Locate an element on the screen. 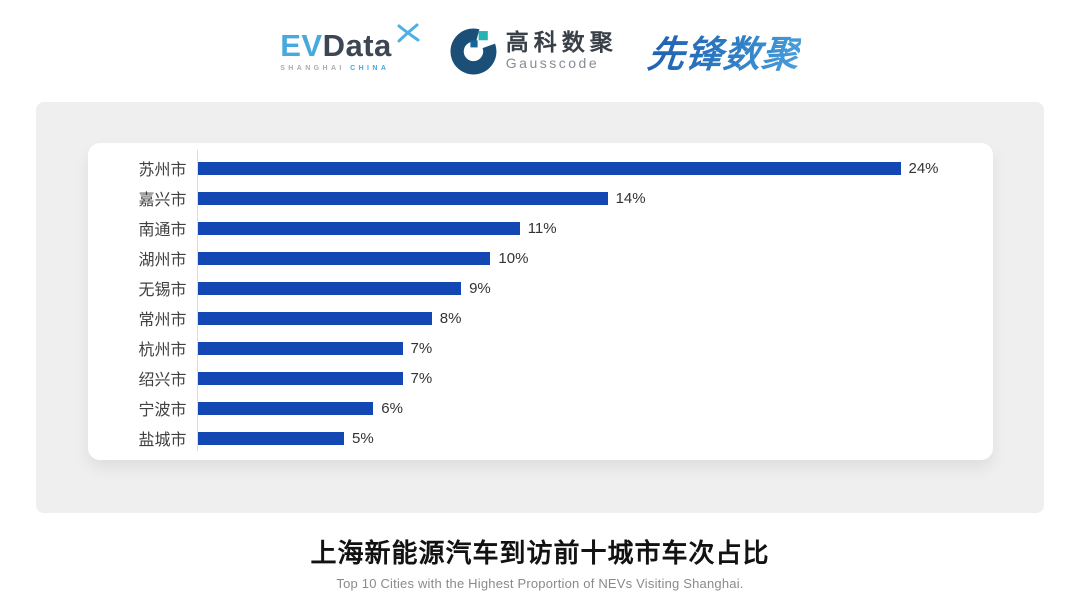 The width and height of the screenshot is (1080, 608). evdata-data-text: Data is located at coordinates (357, 45).